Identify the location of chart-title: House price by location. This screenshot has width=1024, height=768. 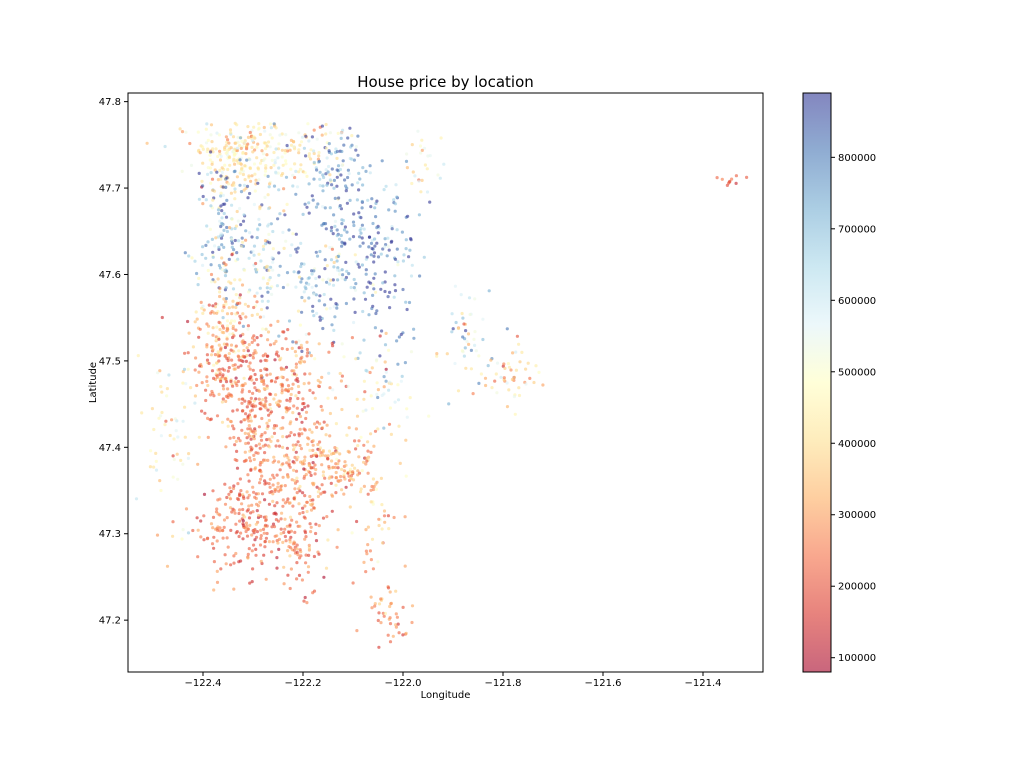
(445, 82).